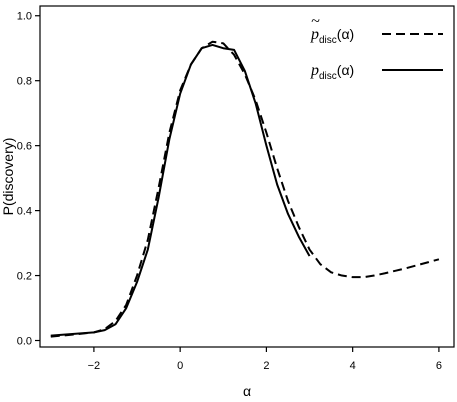  Describe the element at coordinates (24, 212) in the screenshot. I see `y-tick-label: 0.4` at that location.